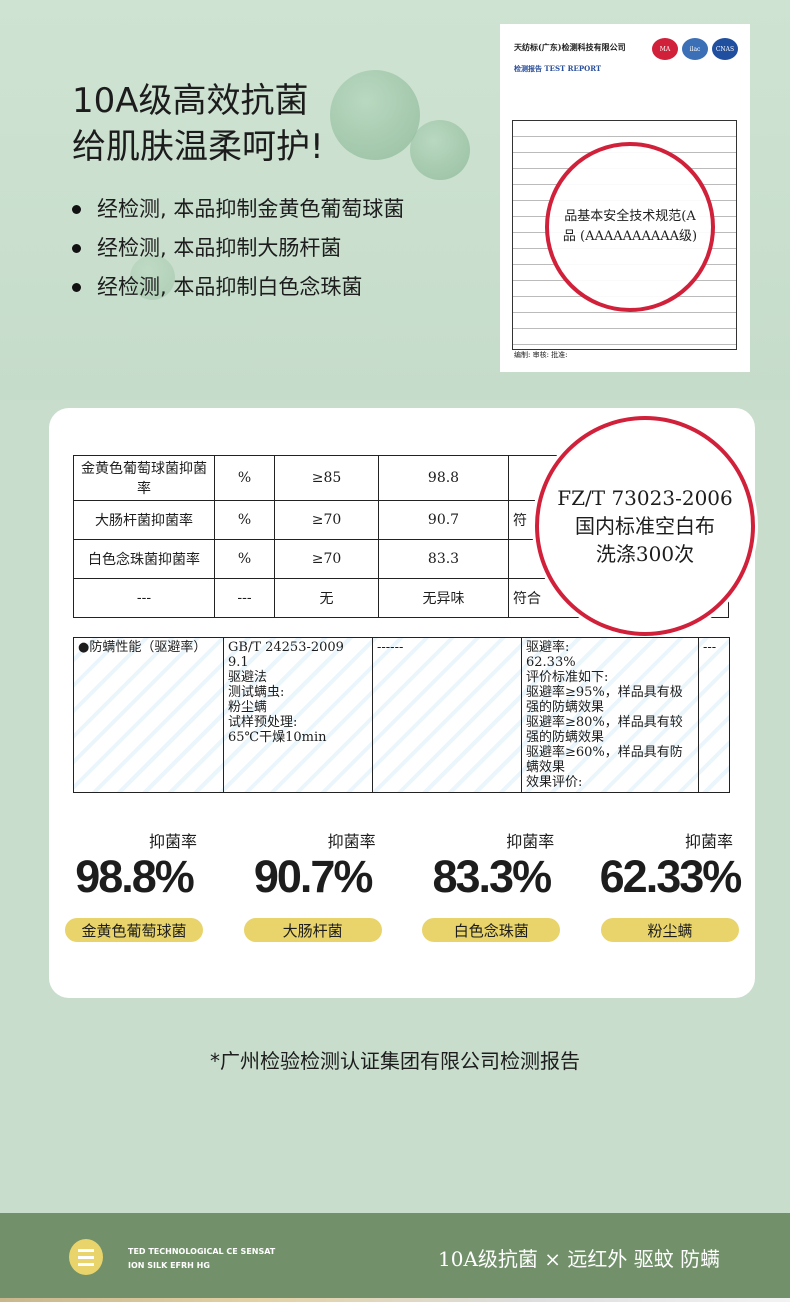 Image resolution: width=790 pixels, height=1302 pixels. What do you see at coordinates (630, 216) in the screenshot?
I see `cert-highlight-text: 品基本安全技术规范(A` at bounding box center [630, 216].